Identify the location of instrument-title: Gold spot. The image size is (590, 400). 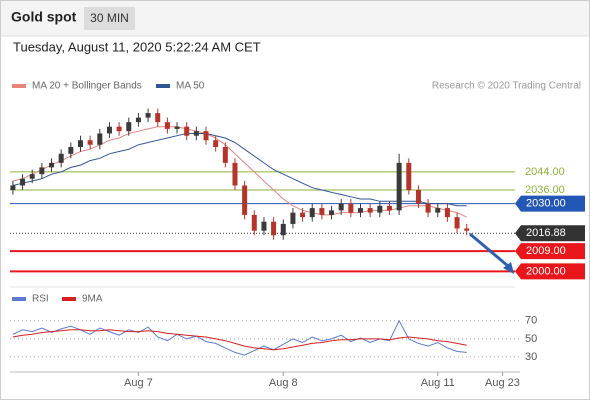
(44, 17).